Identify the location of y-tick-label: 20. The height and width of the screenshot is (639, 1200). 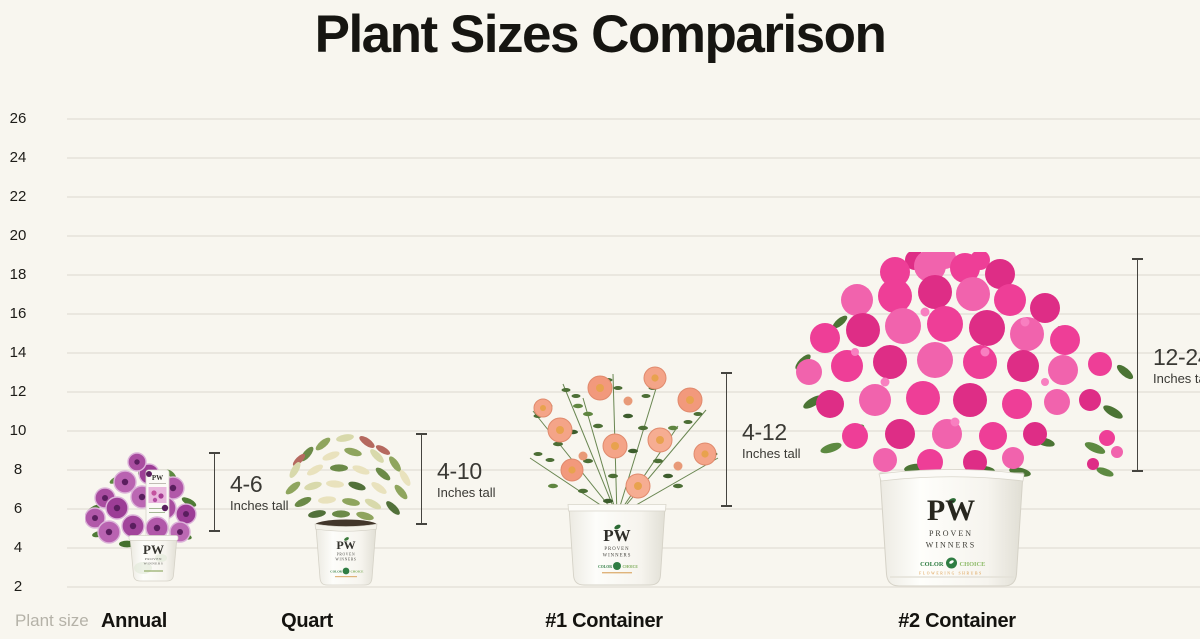
(18, 235).